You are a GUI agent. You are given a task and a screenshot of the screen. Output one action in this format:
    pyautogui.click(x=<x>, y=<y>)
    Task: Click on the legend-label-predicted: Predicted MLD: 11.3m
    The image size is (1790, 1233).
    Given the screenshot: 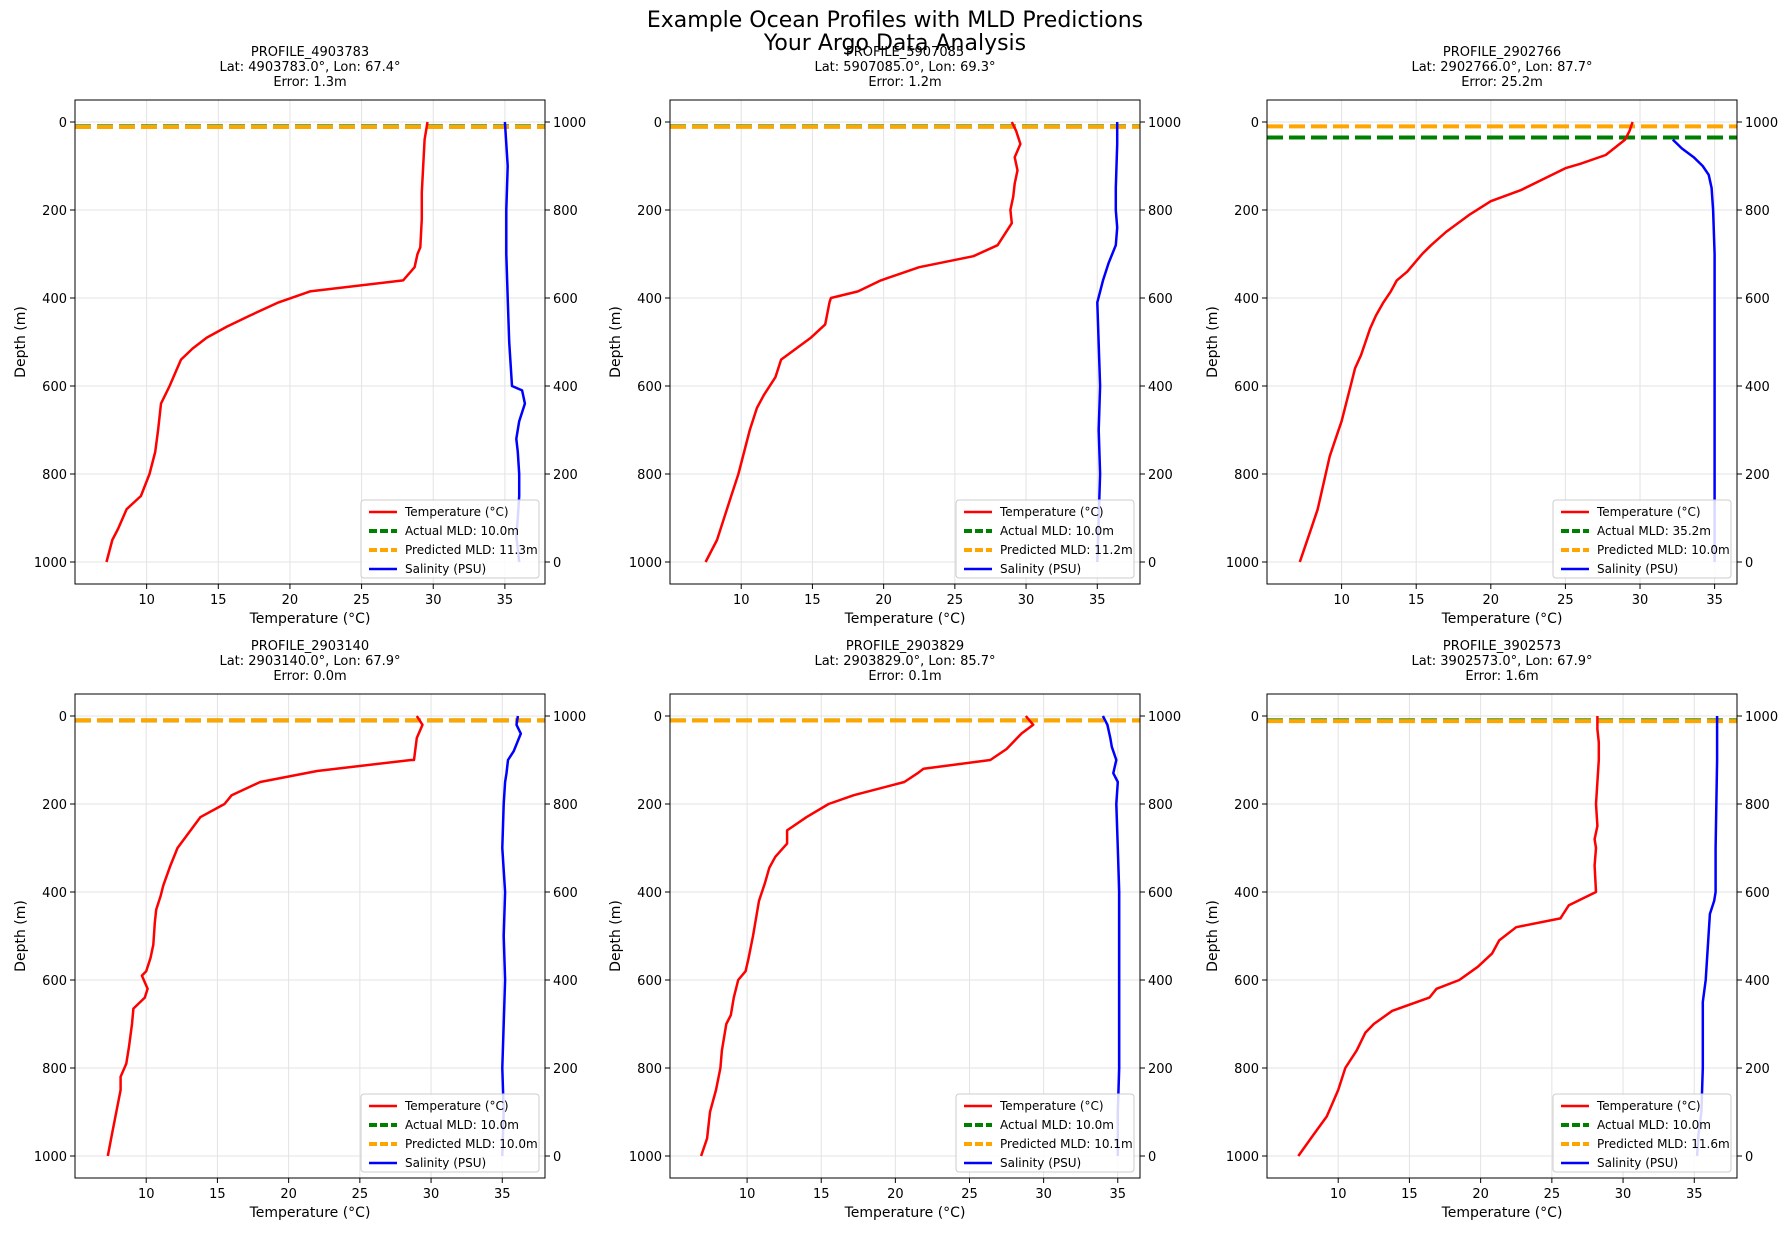 What is the action you would take?
    pyautogui.click(x=471, y=550)
    